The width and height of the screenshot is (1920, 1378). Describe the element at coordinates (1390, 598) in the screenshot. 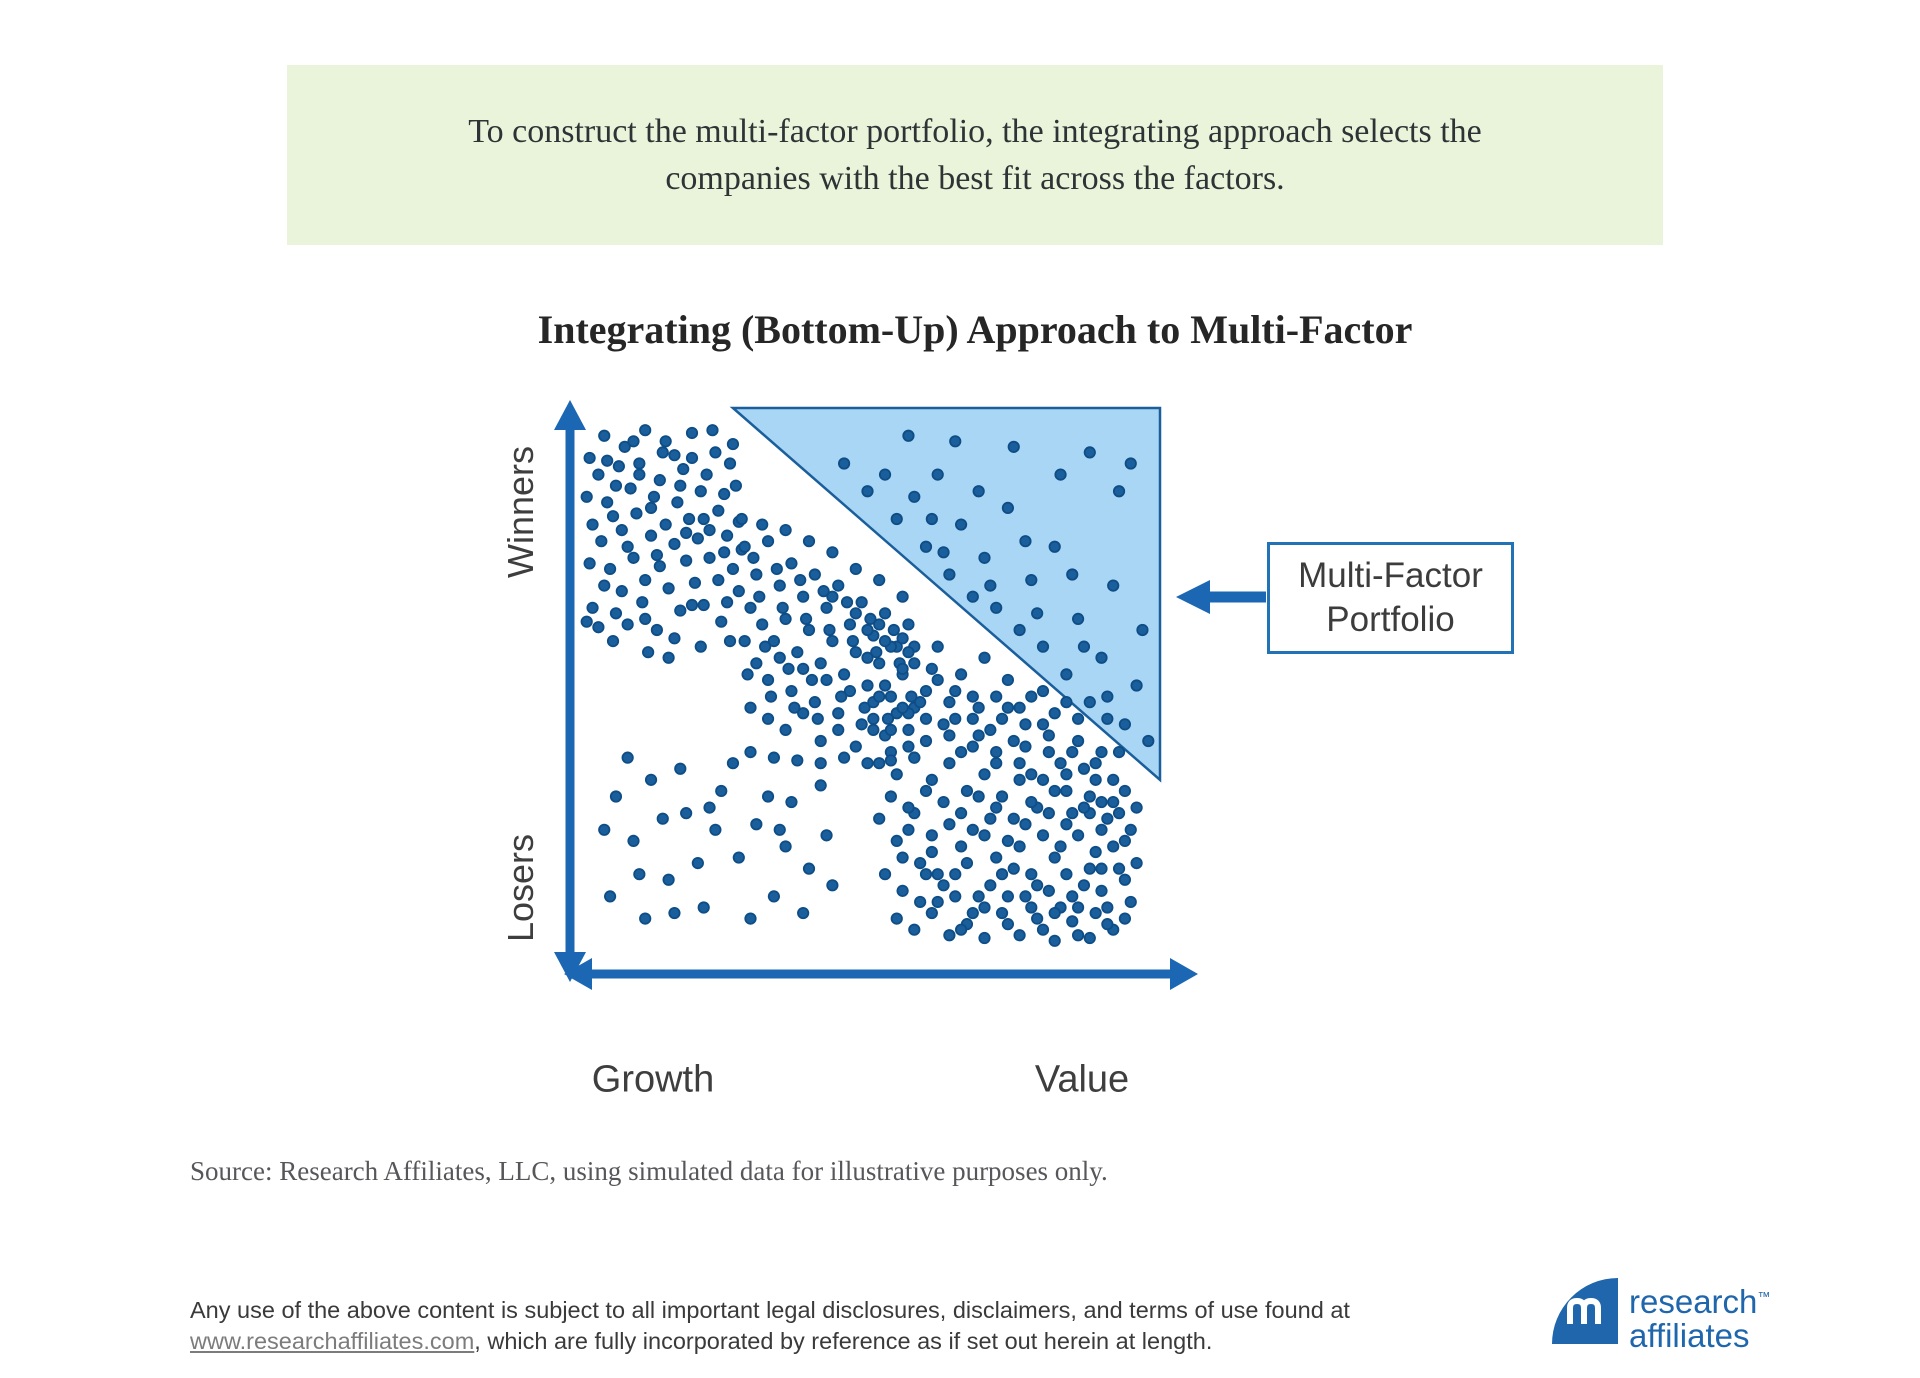

I see `multi-factor-portfolio-callout: Multi-Factor Portfolio` at that location.